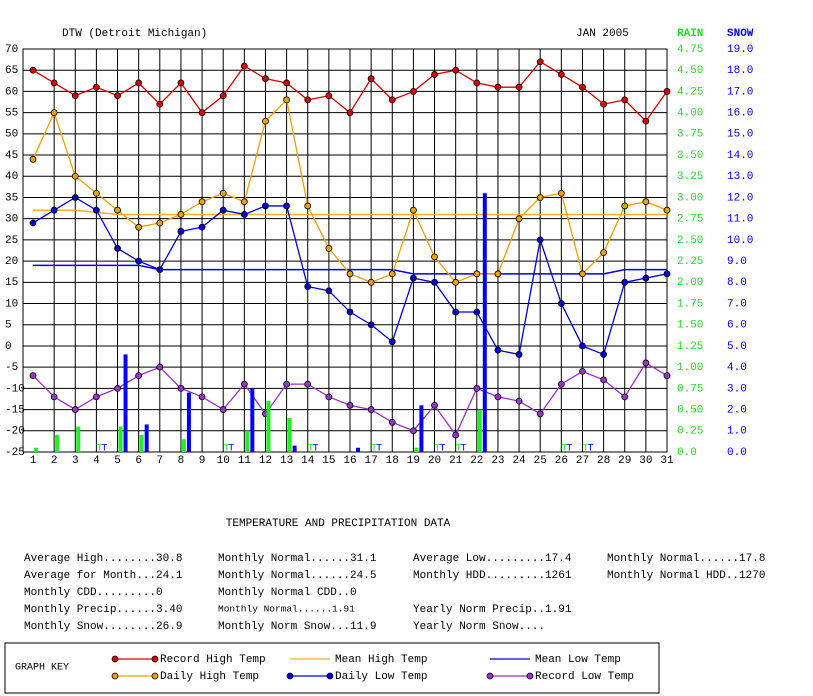 The width and height of the screenshot is (813, 696). What do you see at coordinates (15, 410) in the screenshot?
I see `y-tick-label: -15` at bounding box center [15, 410].